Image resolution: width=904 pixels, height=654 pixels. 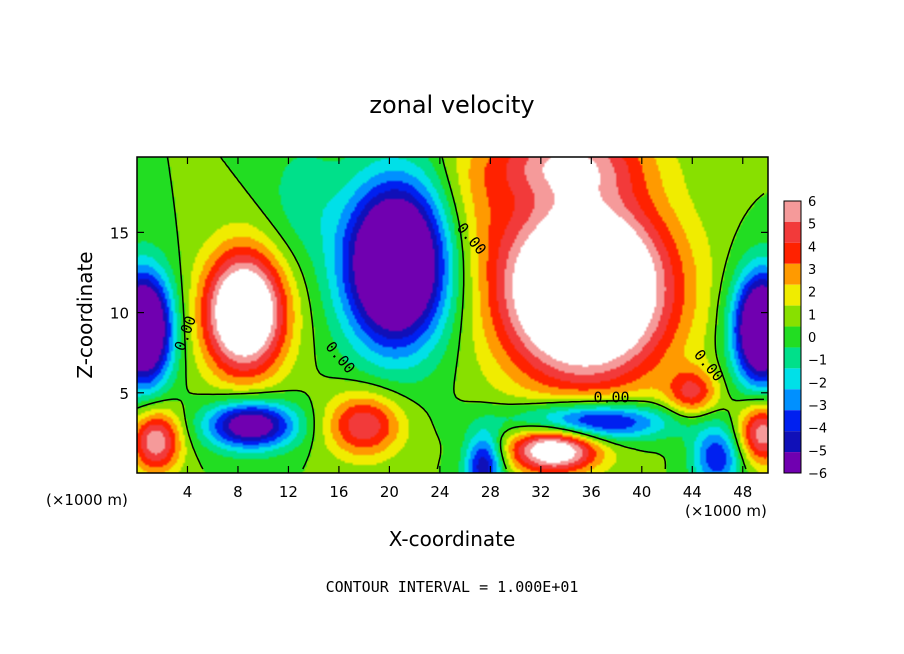 What do you see at coordinates (817, 361) in the screenshot?
I see `colorbar-tick-label: −1` at bounding box center [817, 361].